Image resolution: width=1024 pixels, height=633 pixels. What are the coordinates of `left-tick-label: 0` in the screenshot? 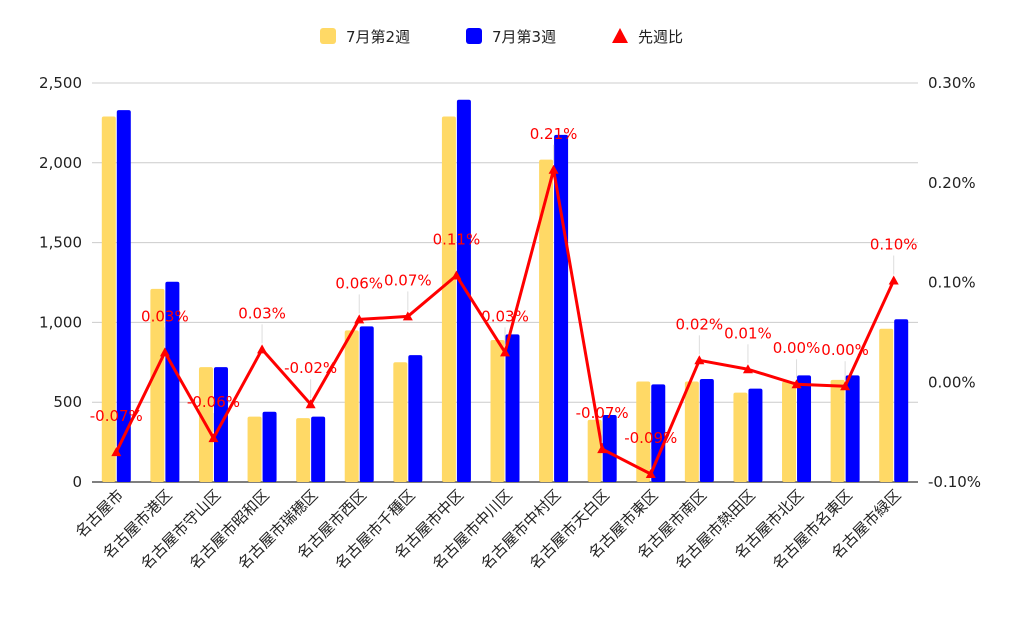 It's located at (77, 482).